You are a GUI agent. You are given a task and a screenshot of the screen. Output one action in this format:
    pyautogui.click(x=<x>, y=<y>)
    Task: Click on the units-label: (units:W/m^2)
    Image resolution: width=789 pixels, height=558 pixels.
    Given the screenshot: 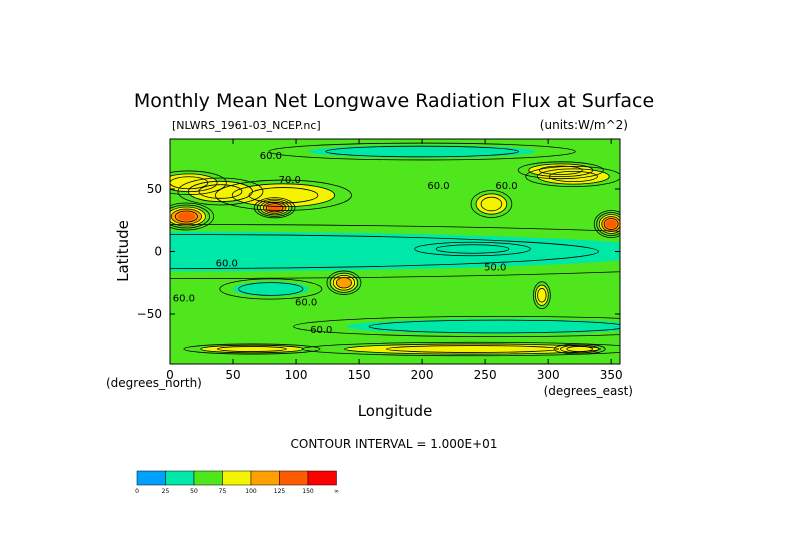 What is the action you would take?
    pyautogui.click(x=584, y=125)
    